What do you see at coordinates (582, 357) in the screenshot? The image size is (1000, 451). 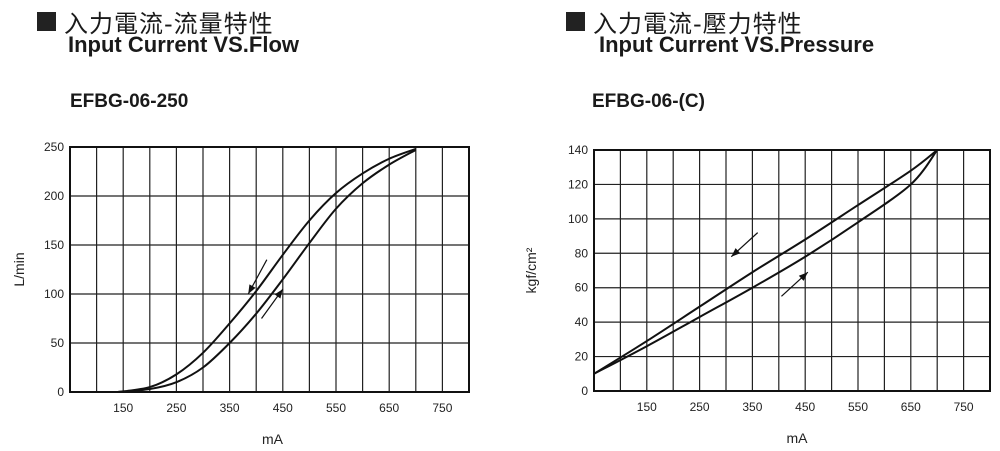 I see `y-tick-label: 20` at bounding box center [582, 357].